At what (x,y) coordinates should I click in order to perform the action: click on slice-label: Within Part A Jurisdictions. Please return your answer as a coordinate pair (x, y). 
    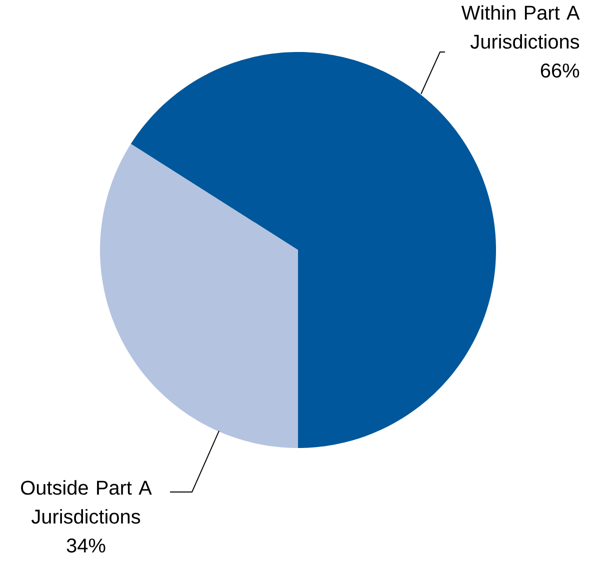
    Looking at the image, I should click on (520, 27).